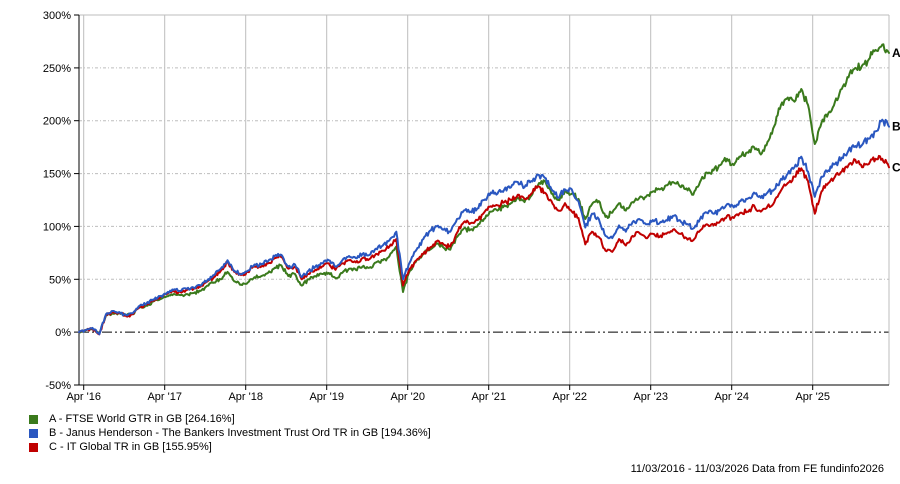 The height and width of the screenshot is (484, 900). What do you see at coordinates (896, 53) in the screenshot?
I see `series-end-label-a: A` at bounding box center [896, 53].